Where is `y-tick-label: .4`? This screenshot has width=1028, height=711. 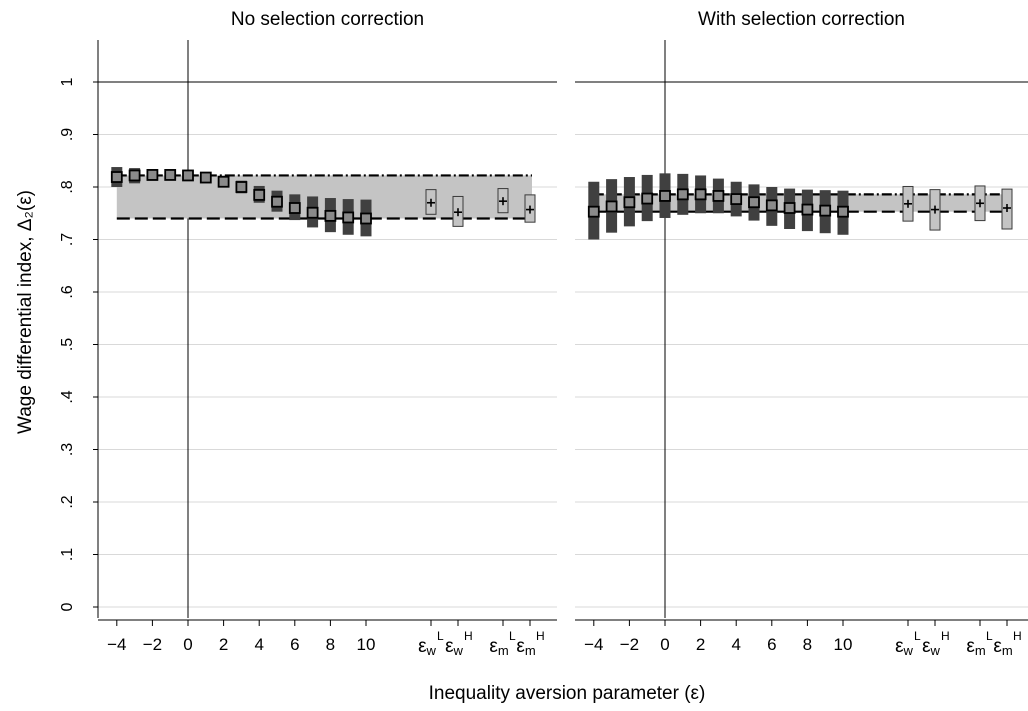
y-tick-label: .4 is located at coordinates (67, 396).